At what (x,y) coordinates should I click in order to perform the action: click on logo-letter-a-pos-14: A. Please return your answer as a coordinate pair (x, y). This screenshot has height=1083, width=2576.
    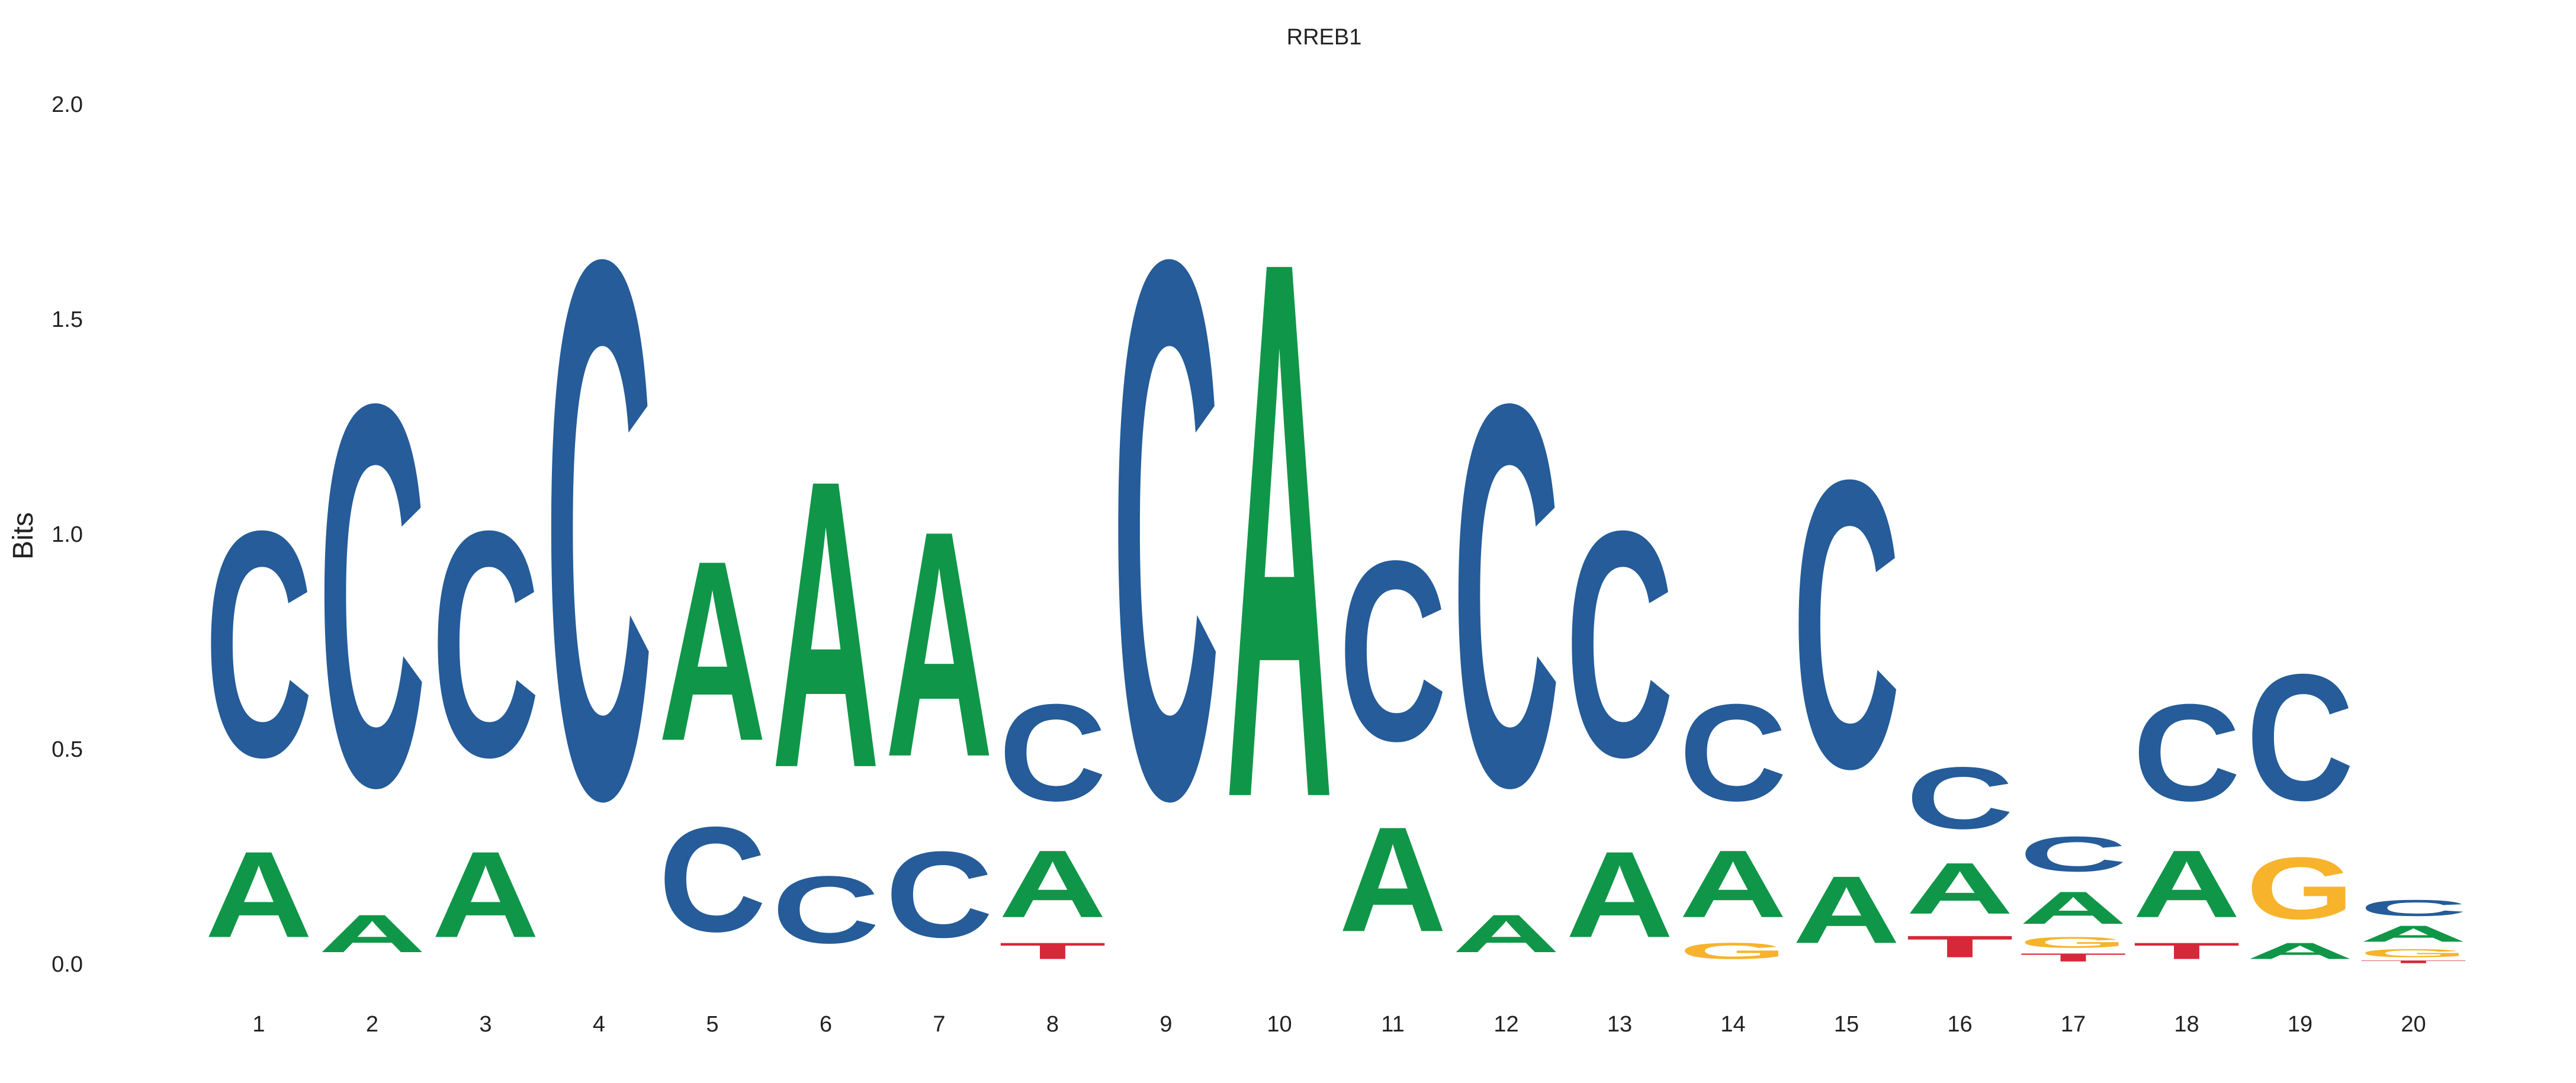
    Looking at the image, I should click on (1733, 884).